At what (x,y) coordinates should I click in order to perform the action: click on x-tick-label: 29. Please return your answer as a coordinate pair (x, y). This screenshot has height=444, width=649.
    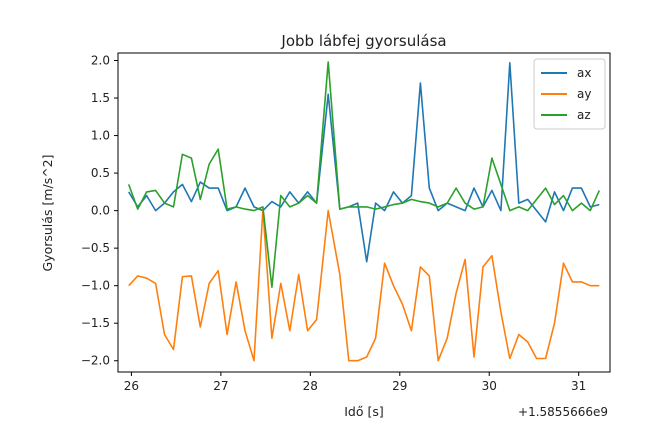
    Looking at the image, I should click on (399, 386).